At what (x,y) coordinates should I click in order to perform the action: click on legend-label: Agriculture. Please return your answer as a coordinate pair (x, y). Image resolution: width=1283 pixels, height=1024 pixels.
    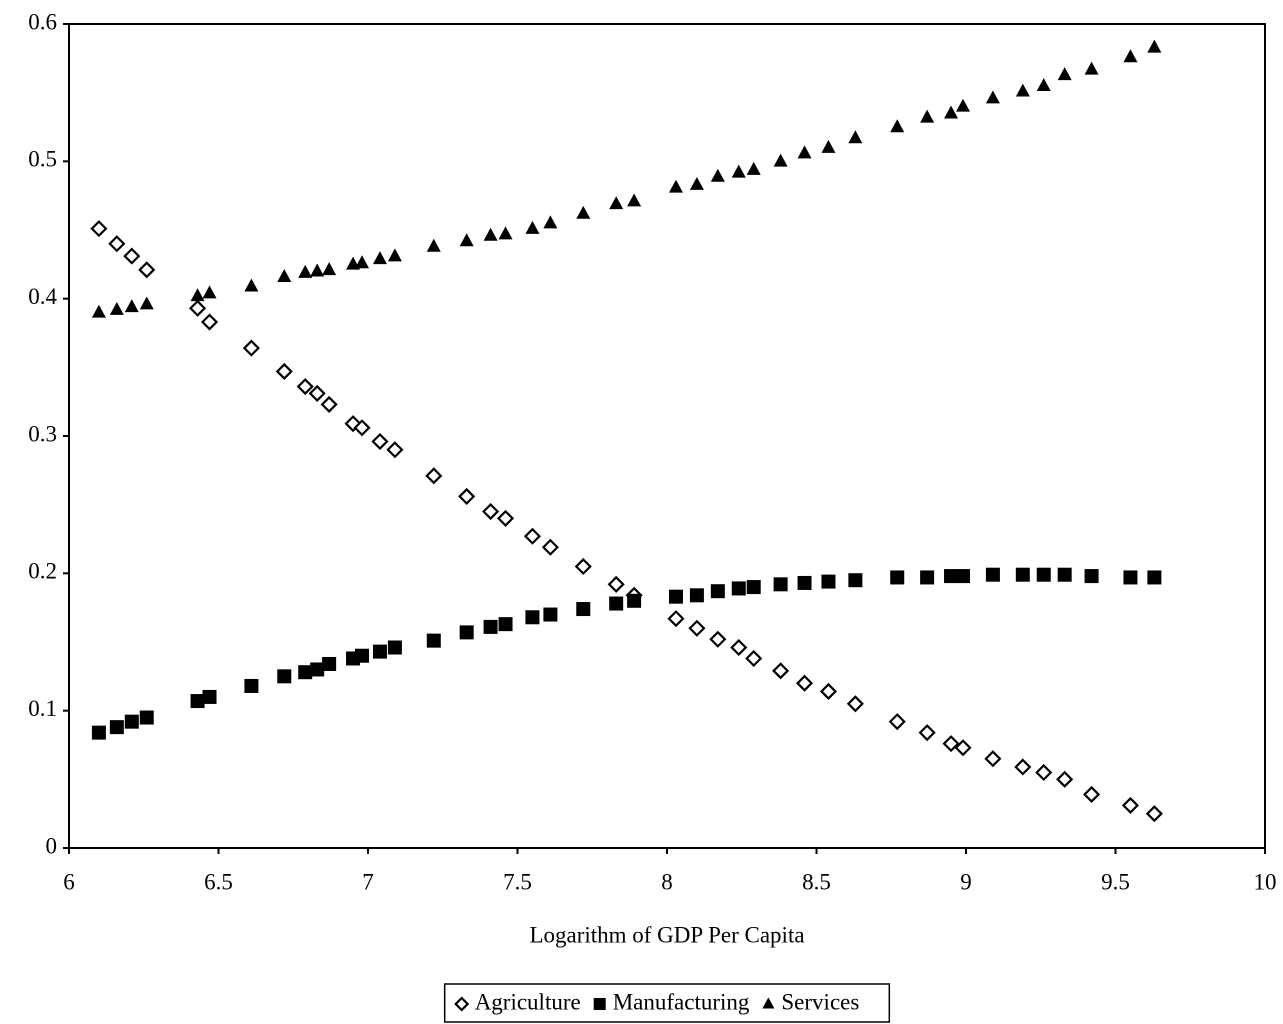
    Looking at the image, I should click on (528, 1001).